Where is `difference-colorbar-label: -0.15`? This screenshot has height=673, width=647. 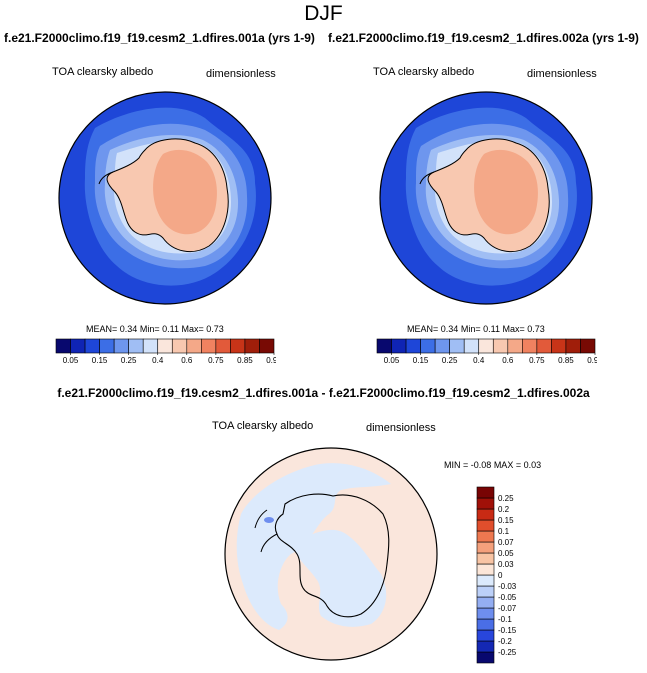
difference-colorbar-label: -0.15 is located at coordinates (507, 630).